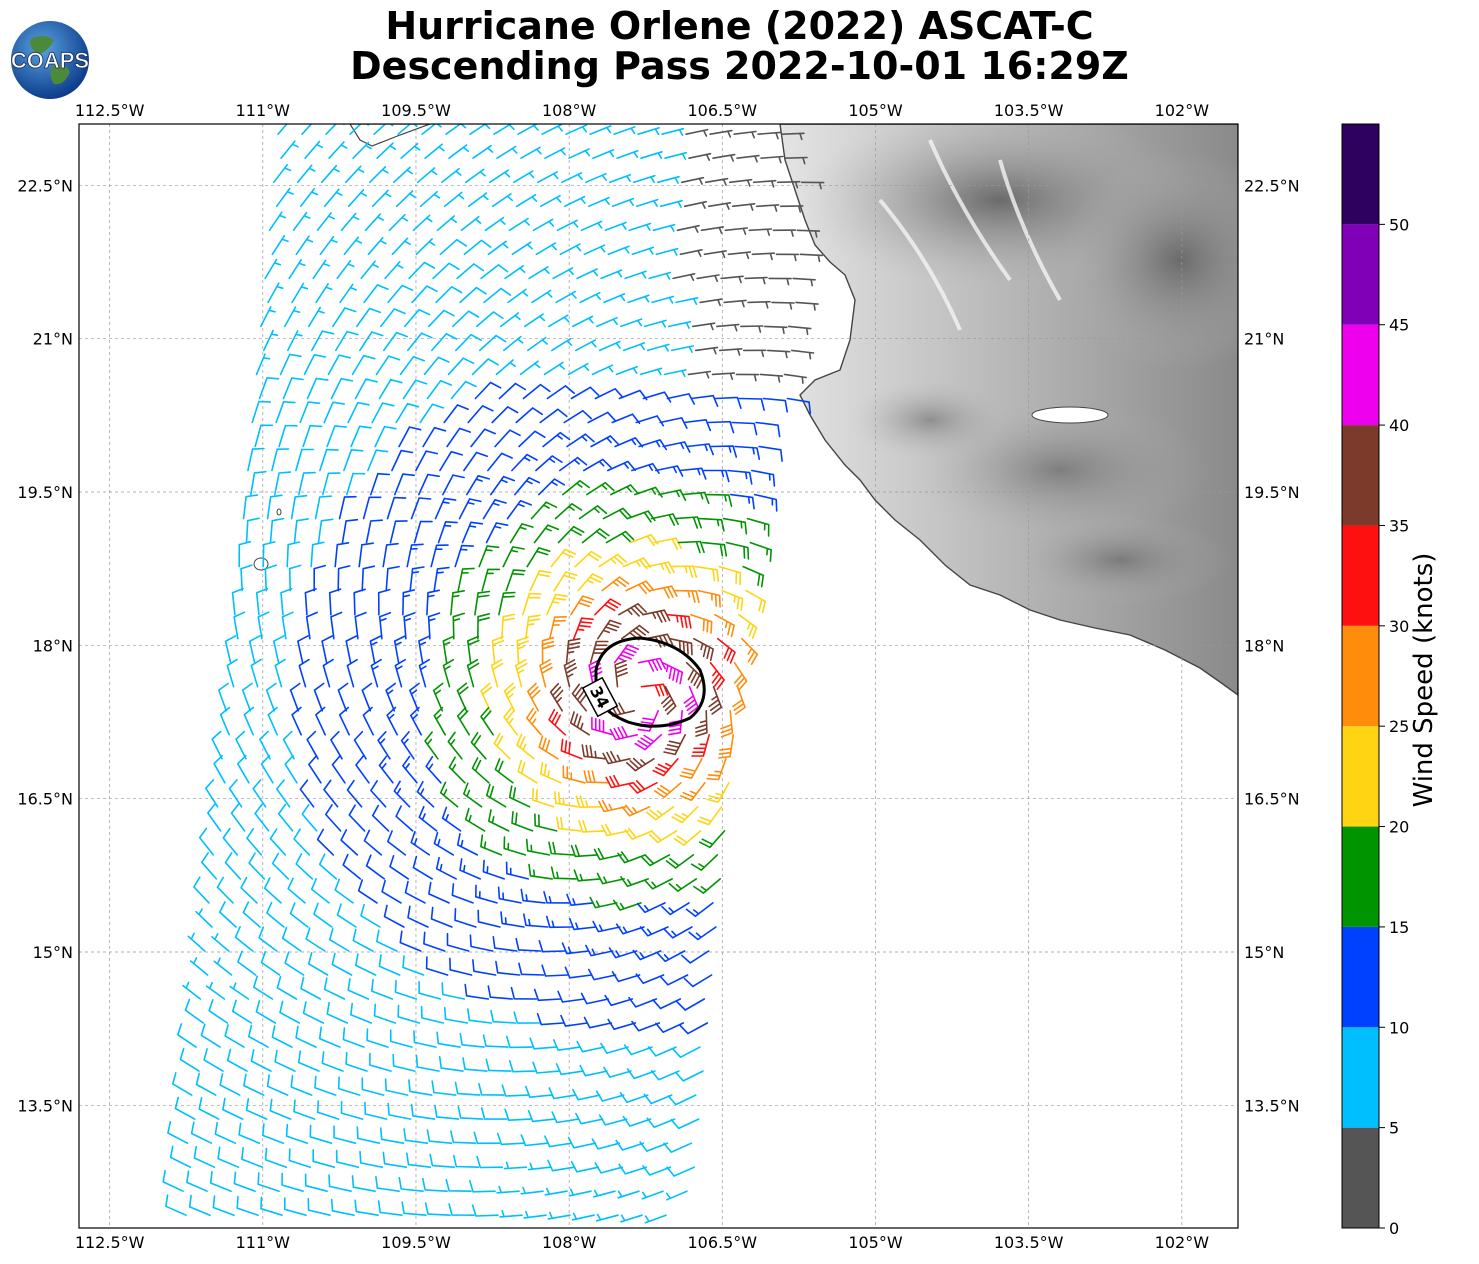 This screenshot has width=1479, height=1264. Describe the element at coordinates (1360, 676) in the screenshot. I see `colorbar-frame` at that location.